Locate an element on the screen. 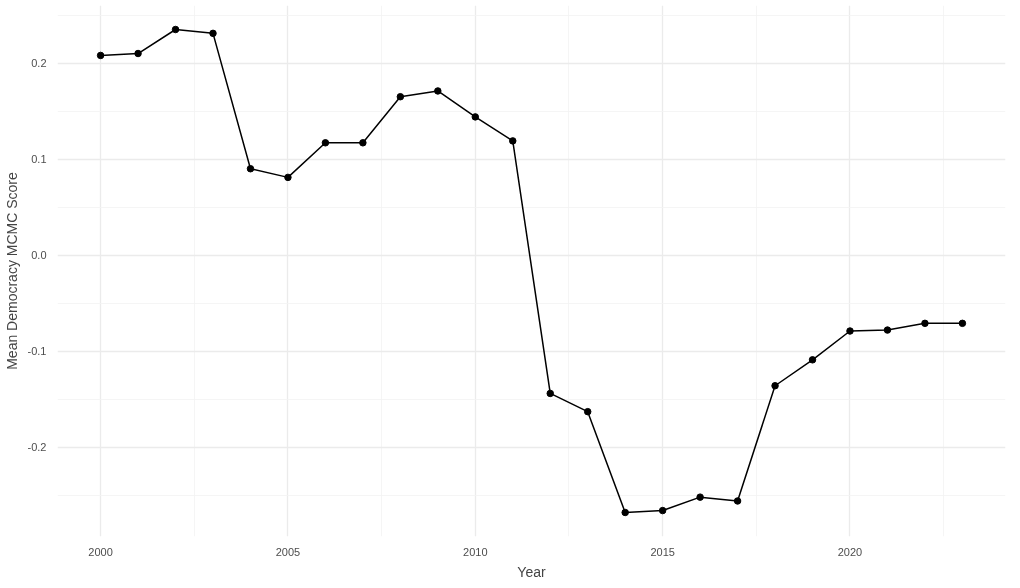 This screenshot has width=1020, height=588. x-tick-label: 2005 is located at coordinates (288, 551).